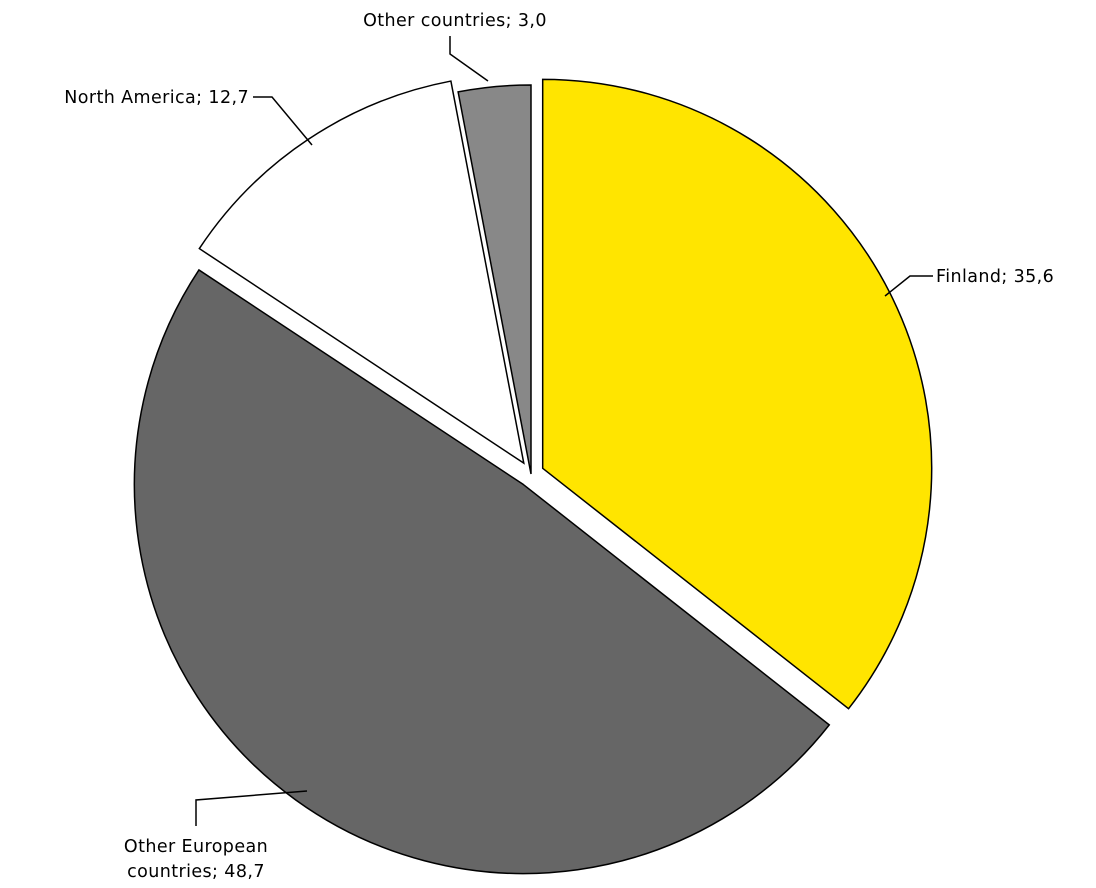  What do you see at coordinates (196, 847) in the screenshot?
I see `data-label-other-european-line1: Other European` at bounding box center [196, 847].